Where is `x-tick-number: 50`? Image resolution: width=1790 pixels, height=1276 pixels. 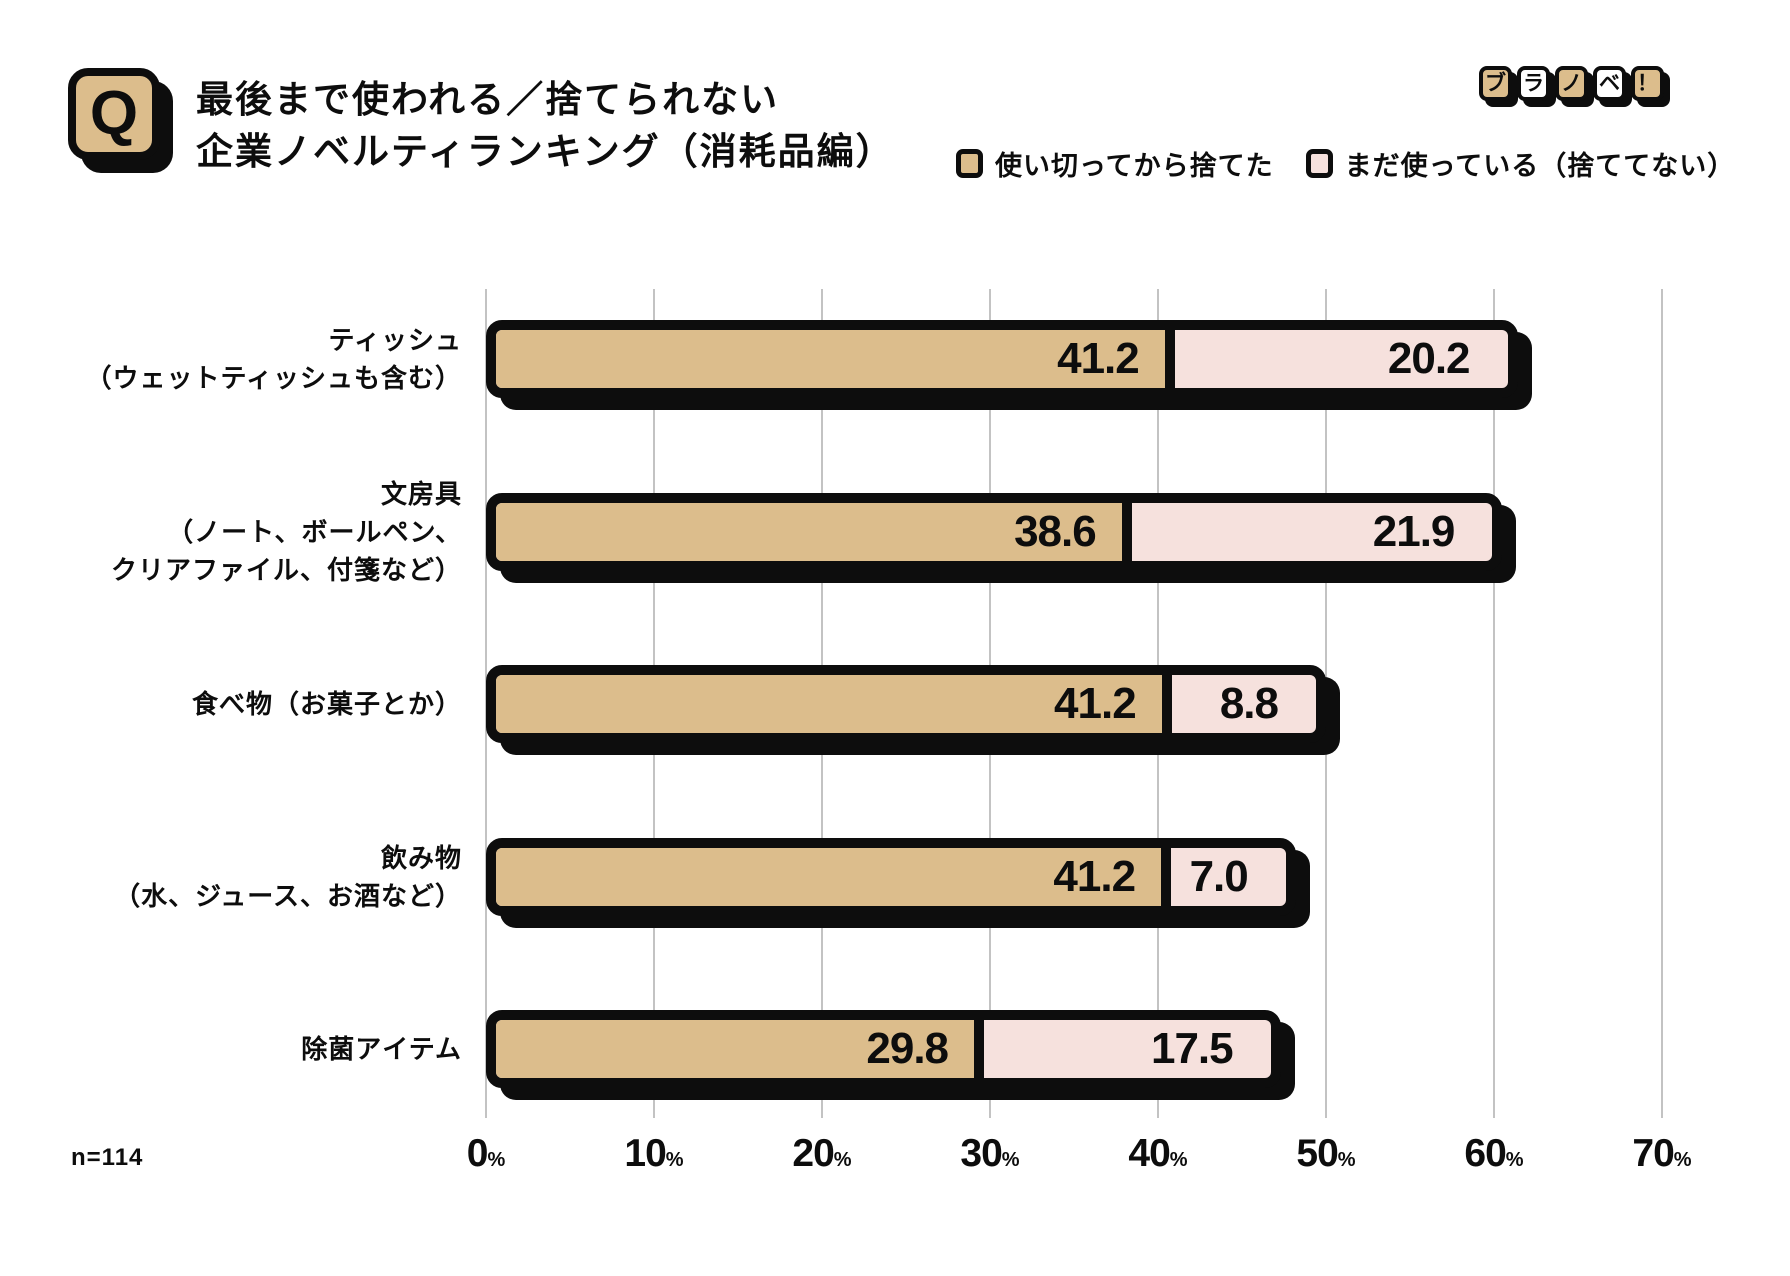
x-tick-number: 50 is located at coordinates (1317, 1153).